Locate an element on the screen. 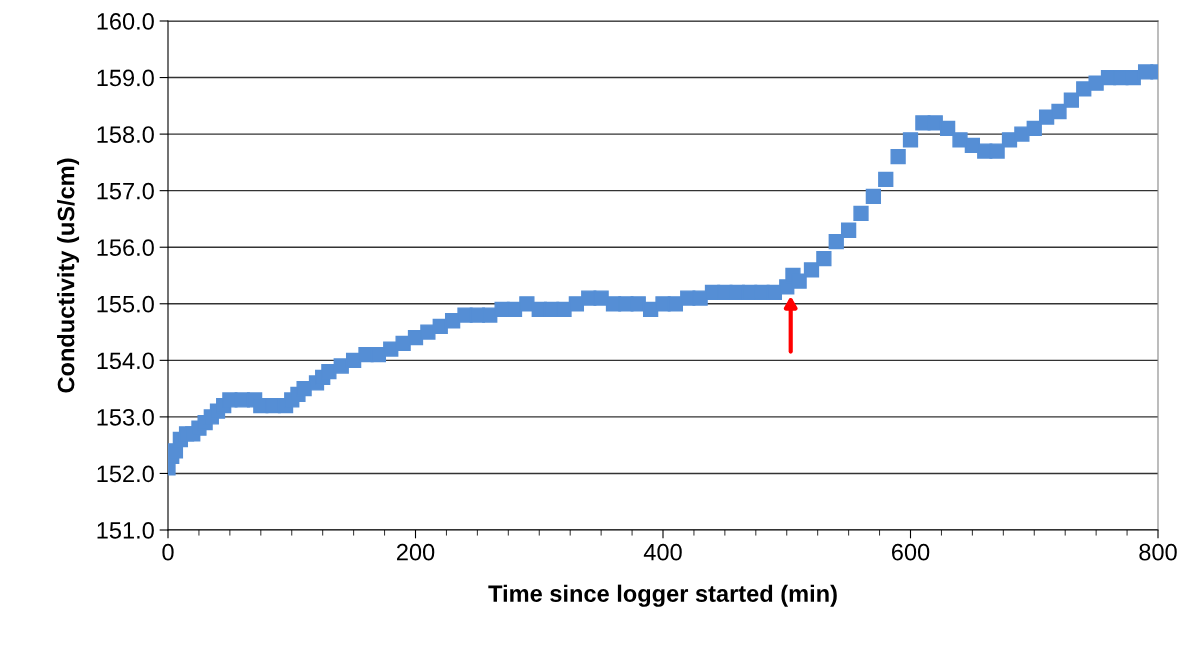  y-tick-label: 160.0 is located at coordinates (125, 21).